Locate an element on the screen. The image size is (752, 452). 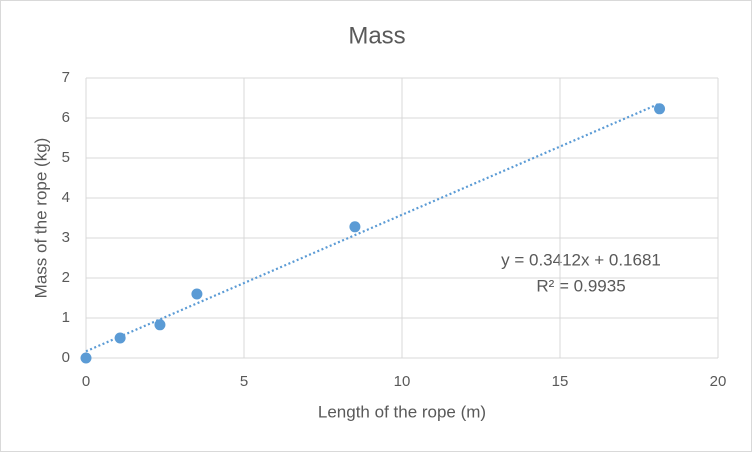
y-axis-label: Mass of the rope (kg) is located at coordinates (40, 218).